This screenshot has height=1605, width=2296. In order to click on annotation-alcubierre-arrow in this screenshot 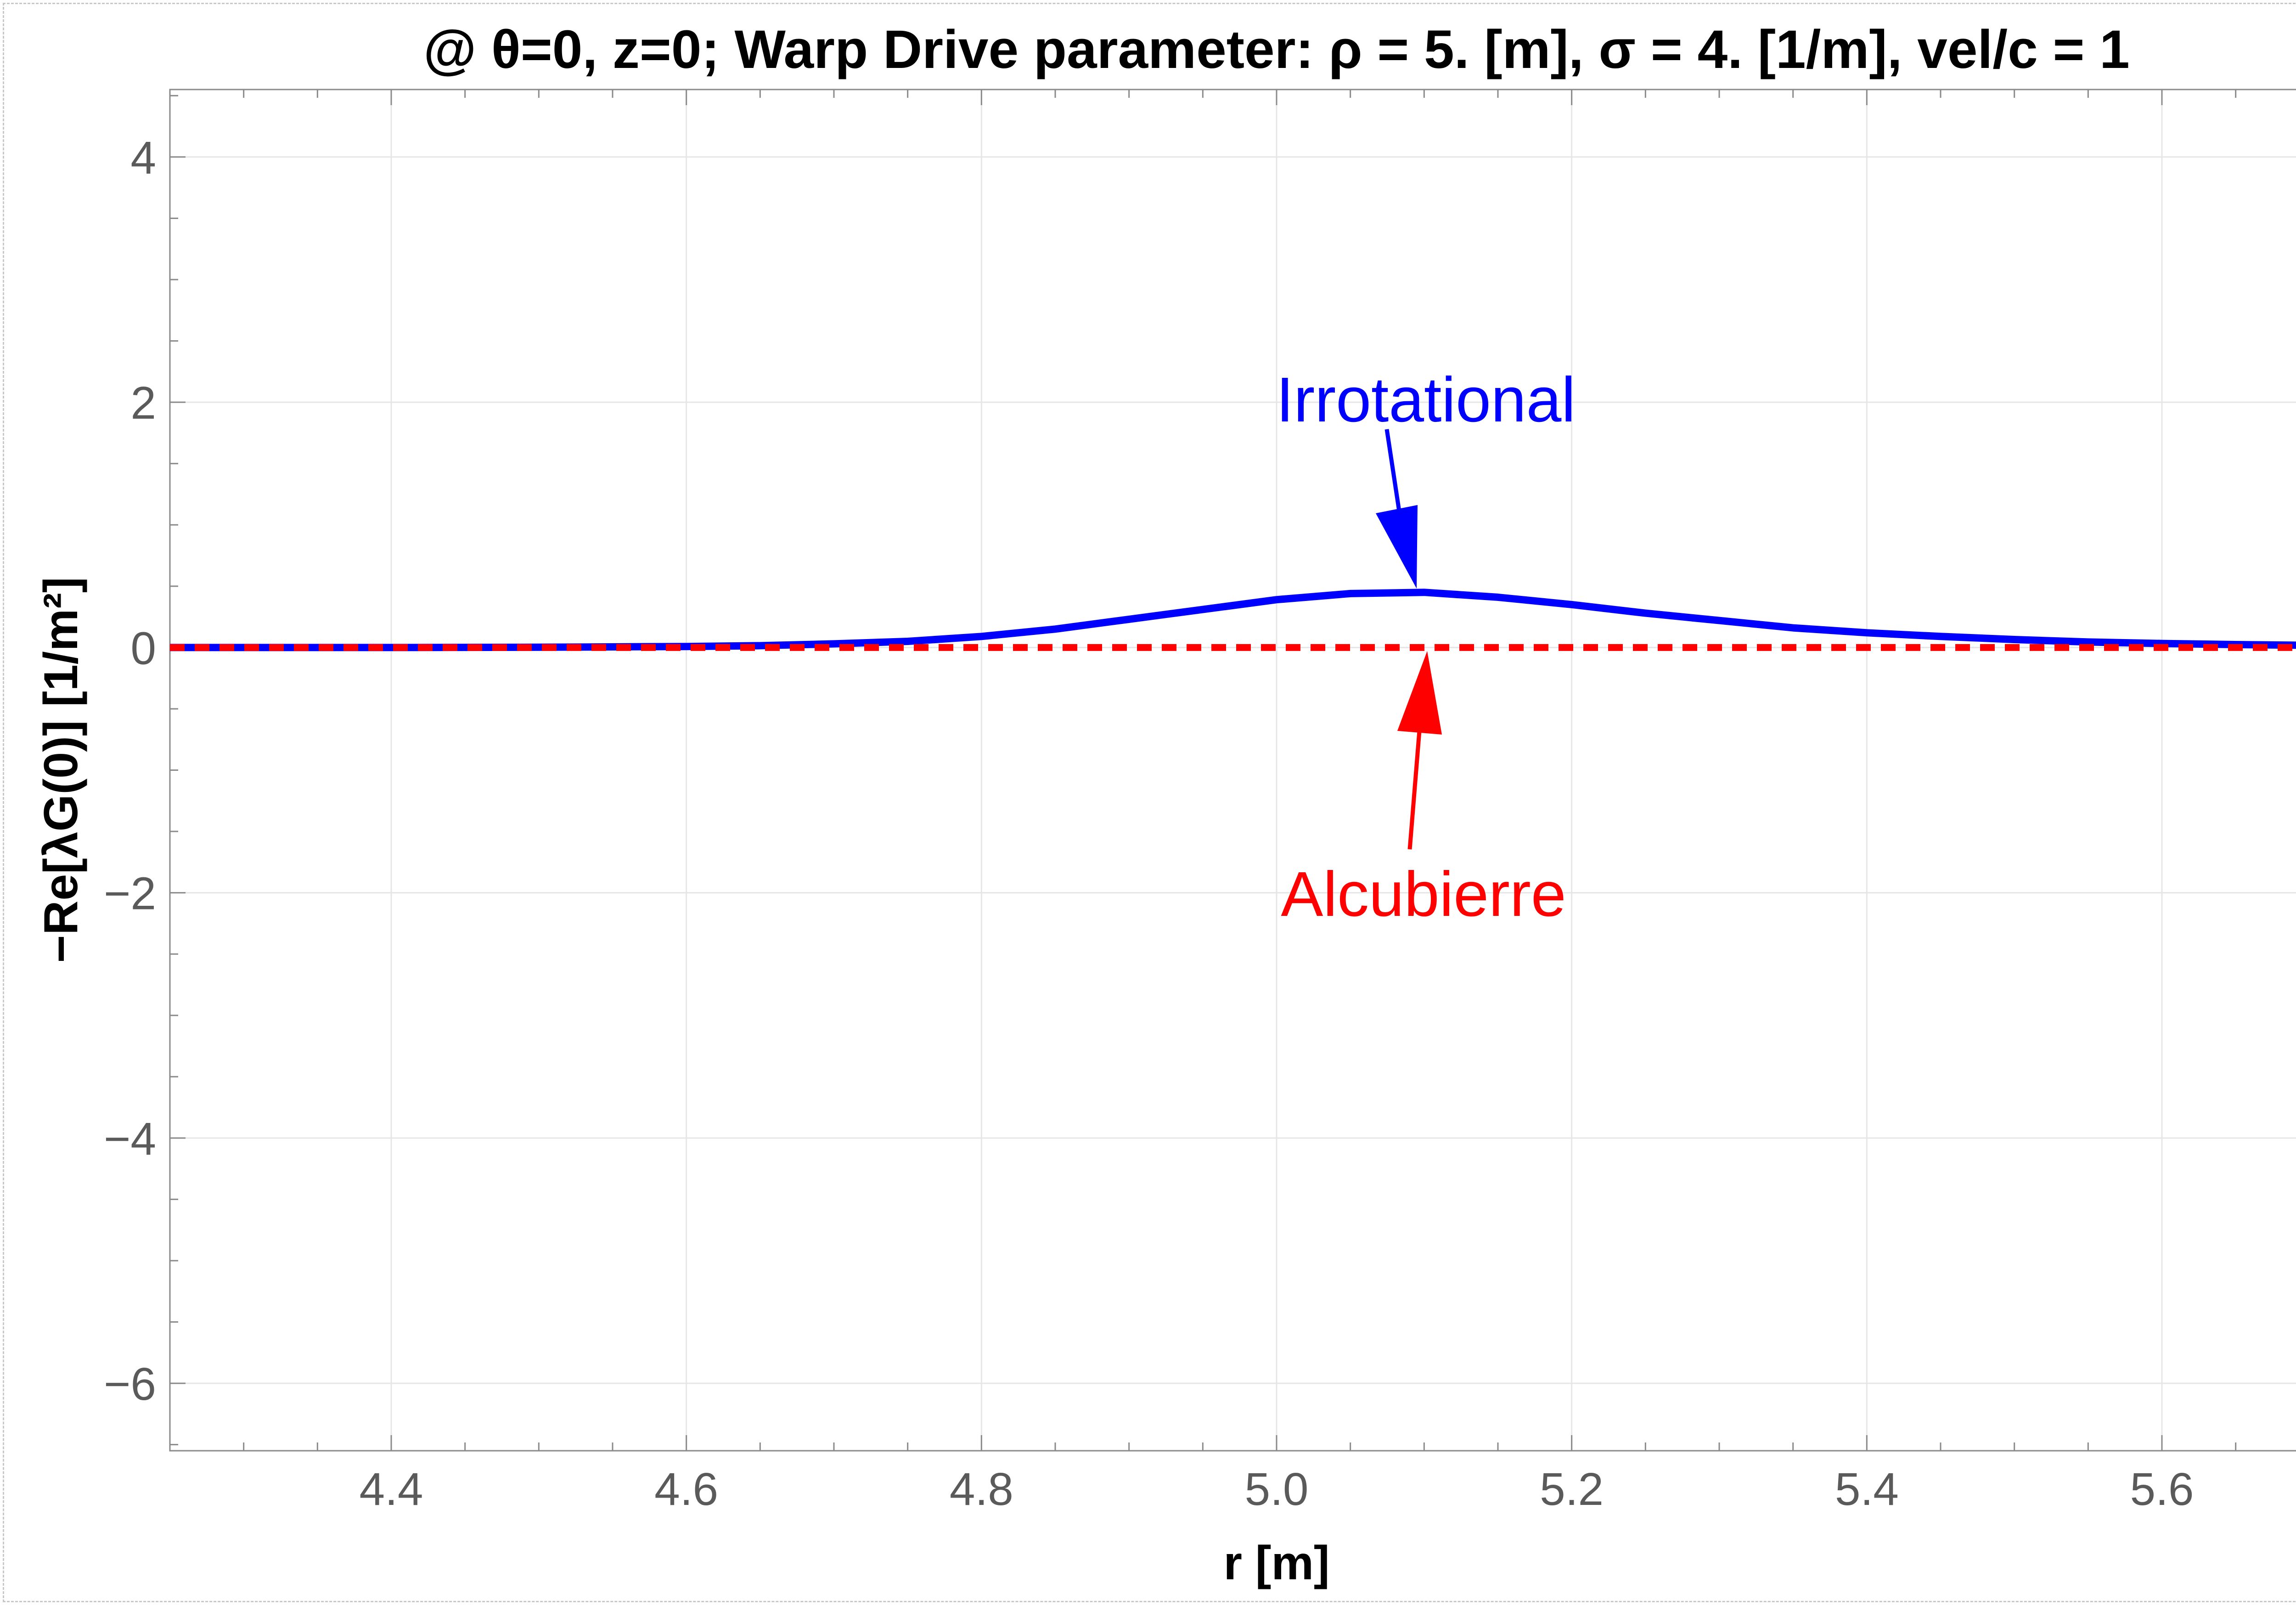, I will do `click(1414, 787)`.